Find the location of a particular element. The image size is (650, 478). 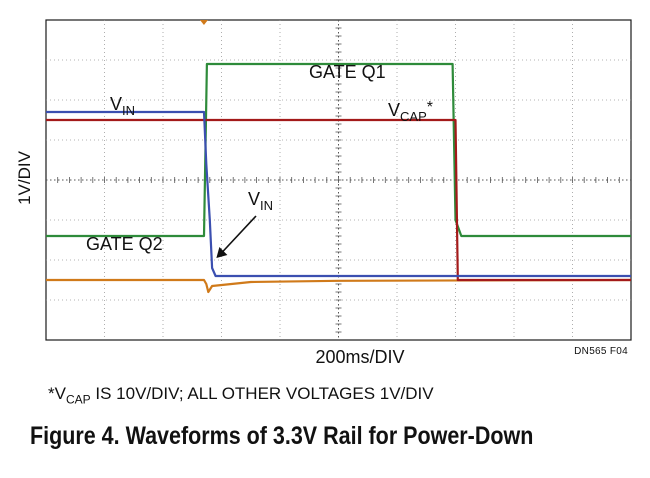

figure-ref-code: DN565 F04 is located at coordinates (601, 351).